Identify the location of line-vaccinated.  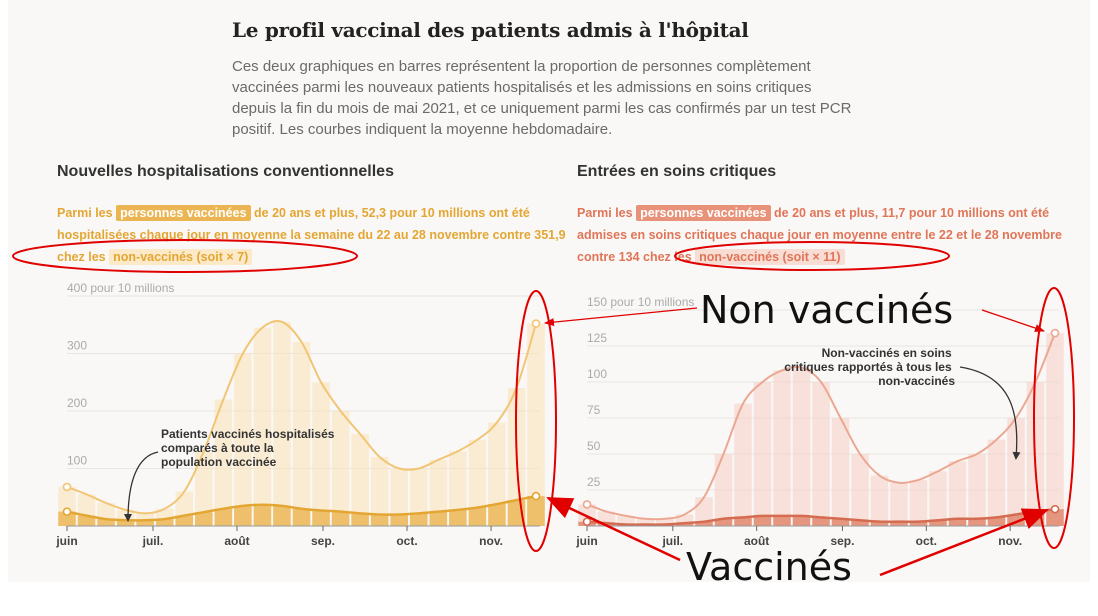
(821, 516).